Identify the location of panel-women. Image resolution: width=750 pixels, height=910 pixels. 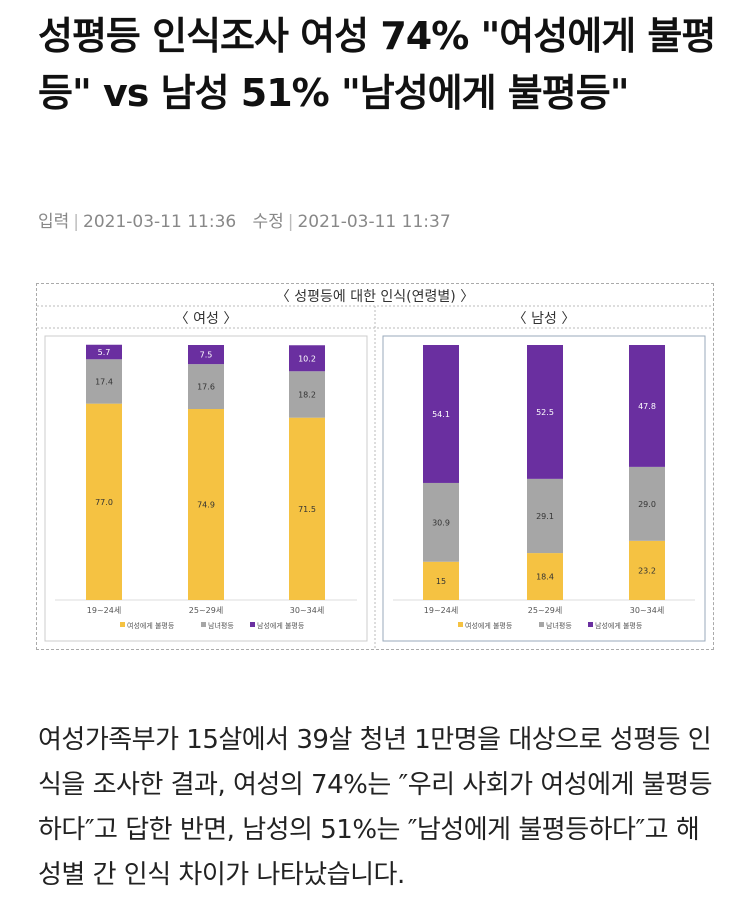
(206, 488).